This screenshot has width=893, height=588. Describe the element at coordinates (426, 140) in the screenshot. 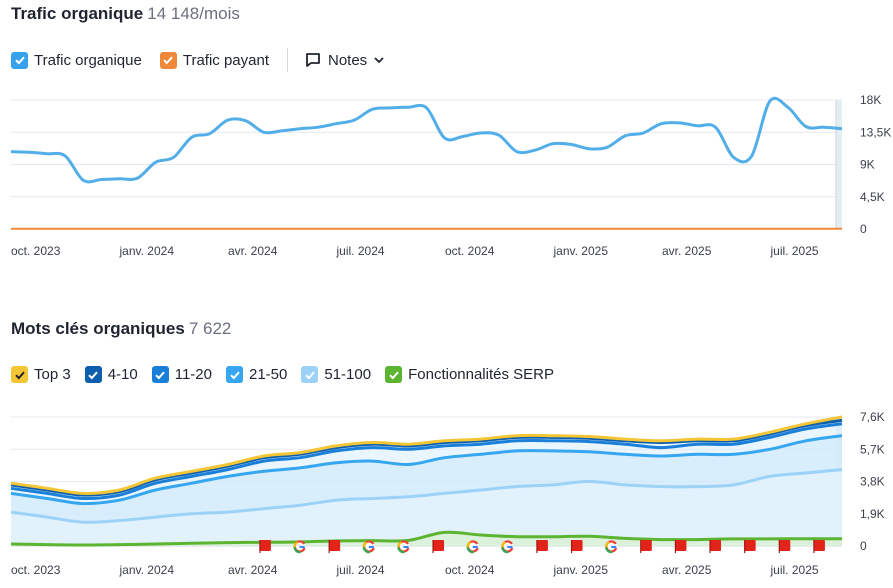

I see `series-organic-traffic` at that location.